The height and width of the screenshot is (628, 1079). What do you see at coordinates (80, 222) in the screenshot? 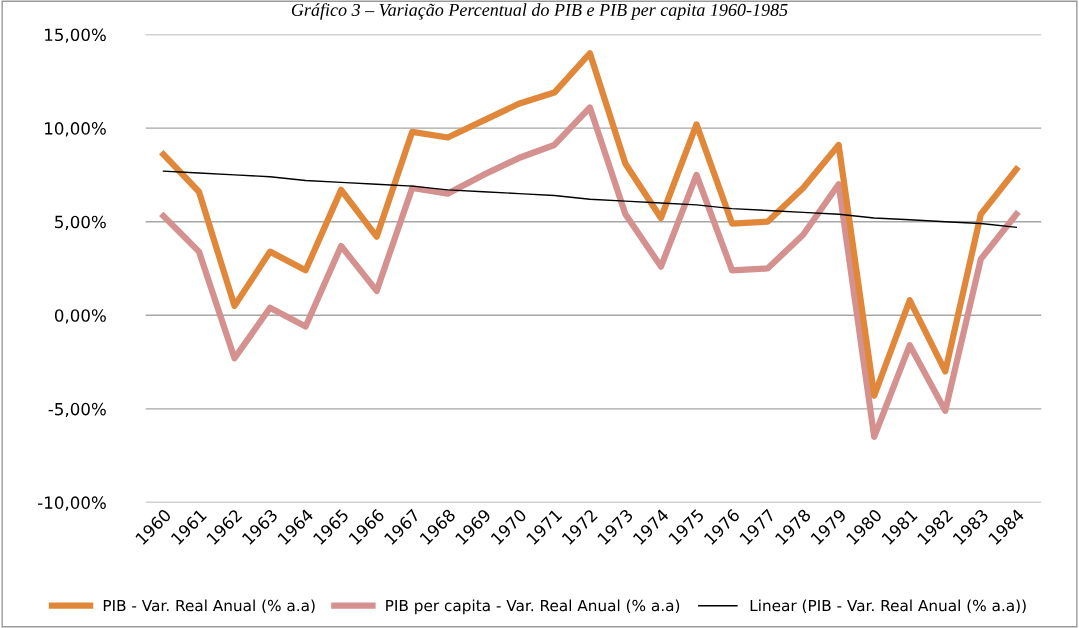
I see `y-tick-label: 5,00%` at bounding box center [80, 222].